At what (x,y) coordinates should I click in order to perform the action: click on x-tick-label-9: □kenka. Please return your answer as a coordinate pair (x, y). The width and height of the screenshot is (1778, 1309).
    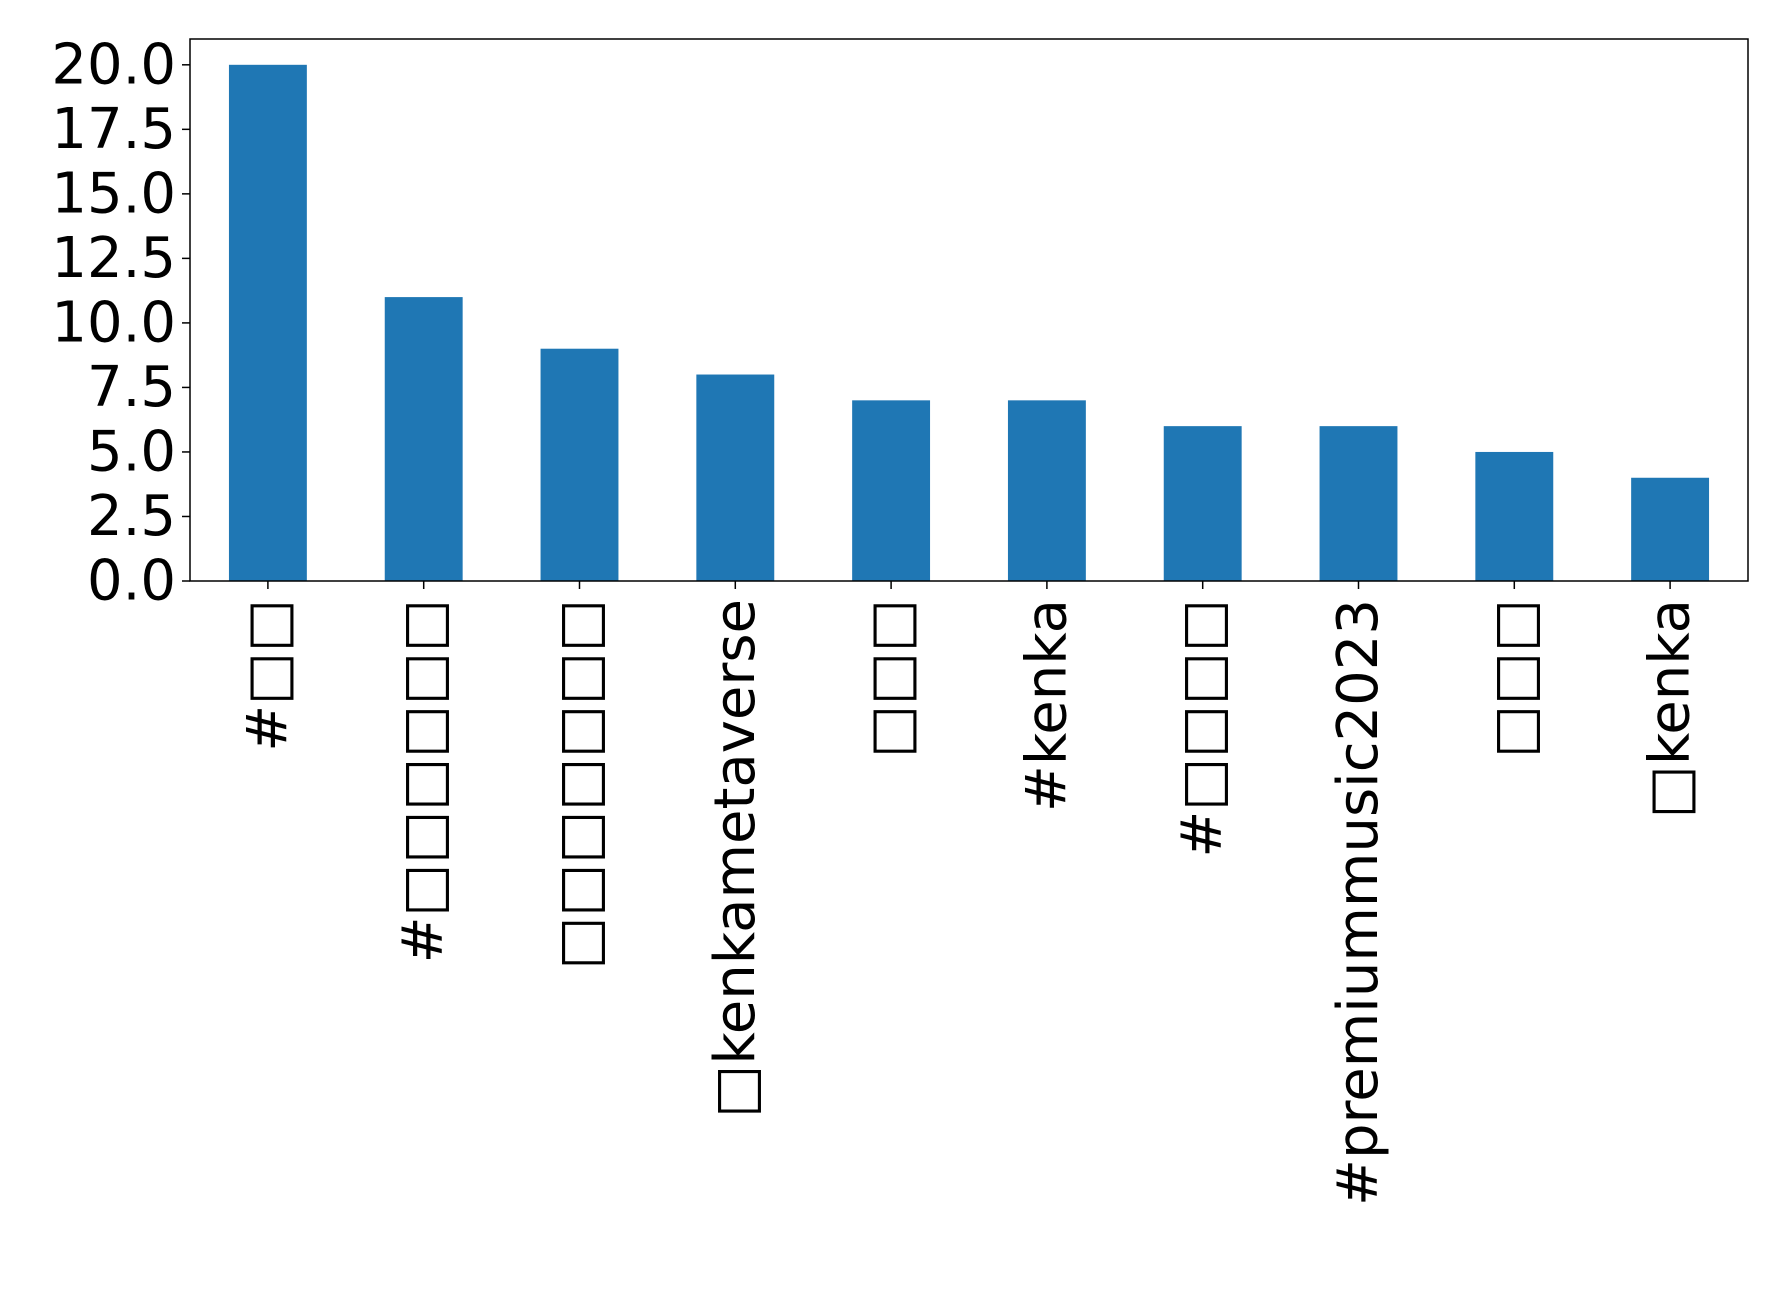
    Looking at the image, I should click on (1670, 708).